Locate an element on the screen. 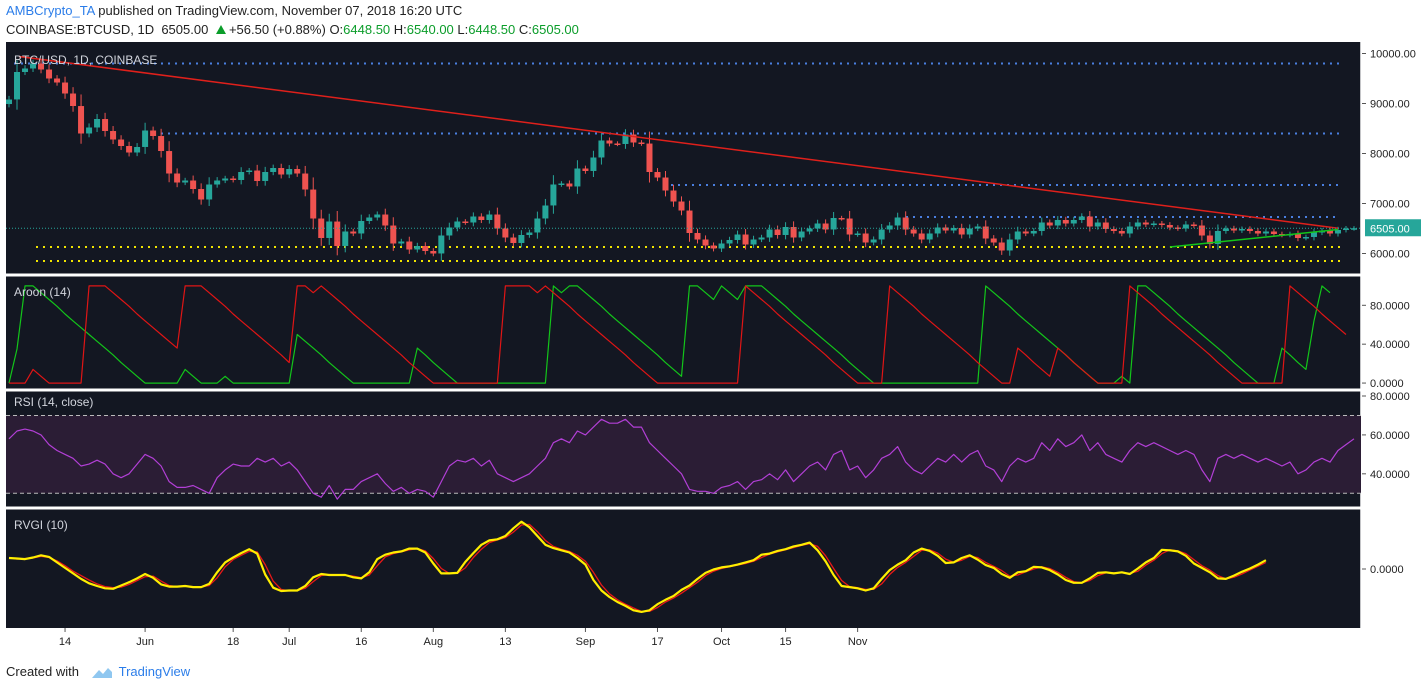 The image size is (1426, 691). open-label: O: is located at coordinates (336, 29).